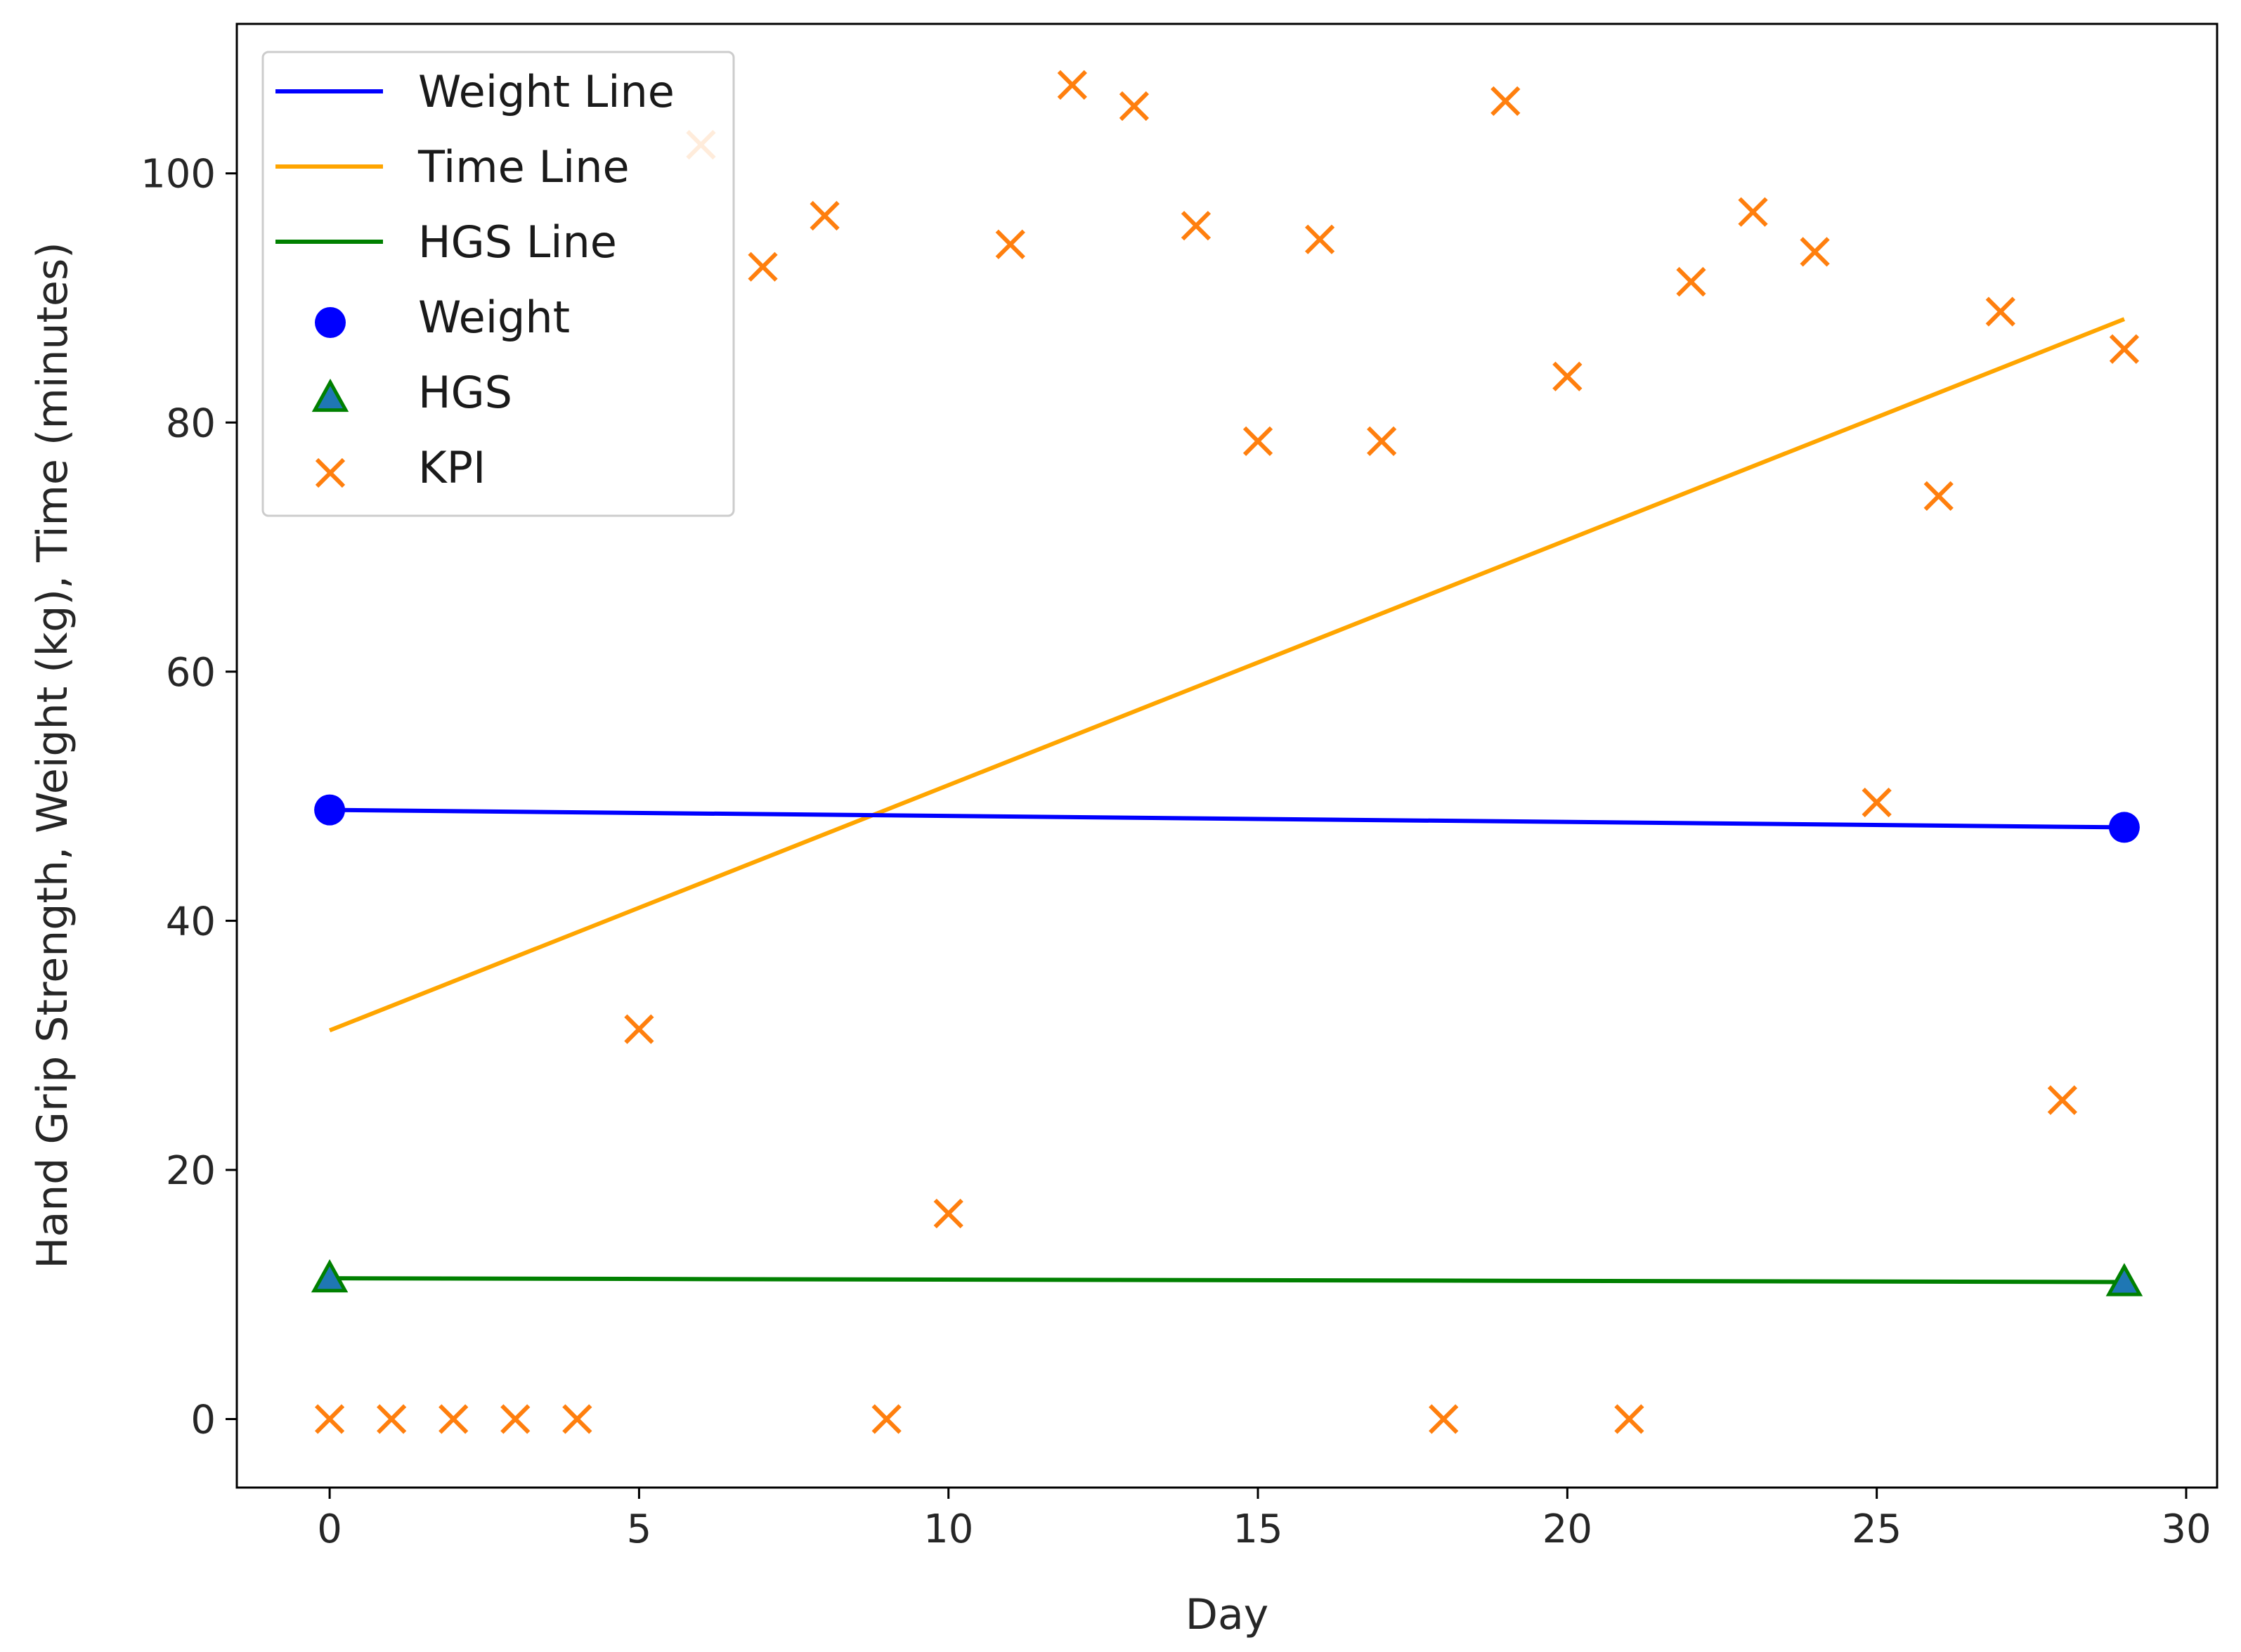 Image resolution: width=2241 pixels, height=1652 pixels. I want to click on legend-label: HGS, so click(465, 392).